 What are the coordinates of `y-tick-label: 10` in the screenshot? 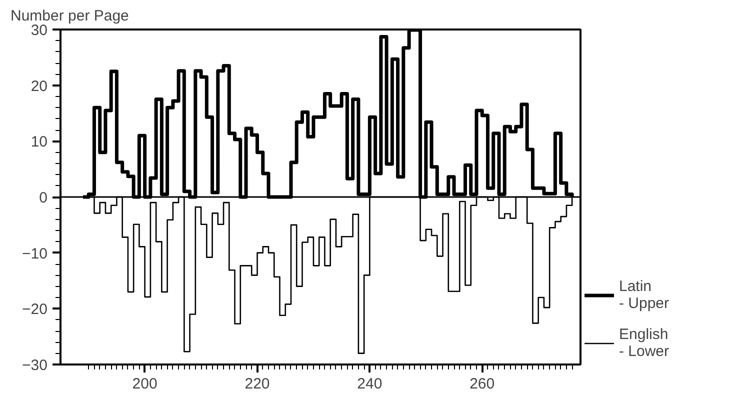 It's located at (39, 142).